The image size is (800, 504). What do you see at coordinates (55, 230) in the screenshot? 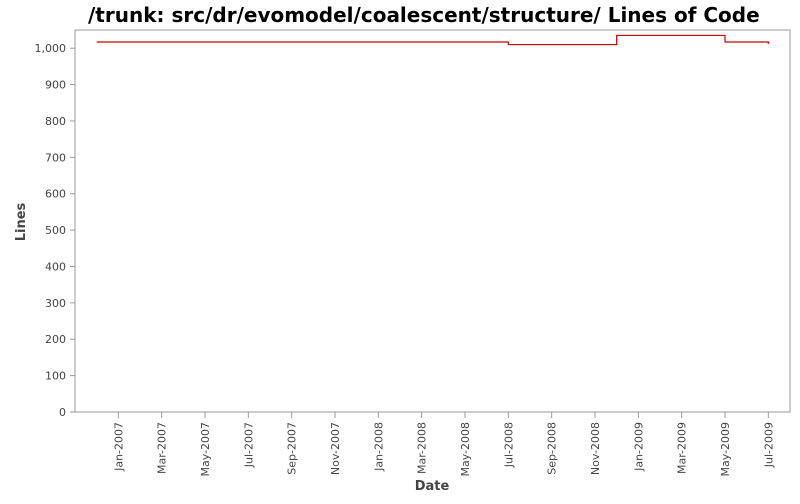
I see `y-tick-label: 500` at bounding box center [55, 230].